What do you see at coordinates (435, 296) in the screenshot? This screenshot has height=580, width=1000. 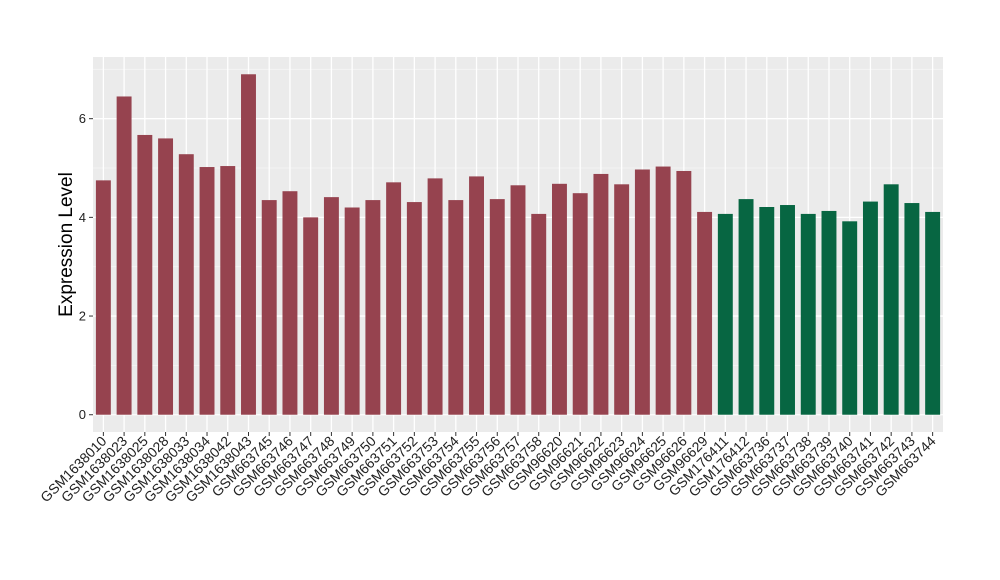 I see `bar-GSM663753` at bounding box center [435, 296].